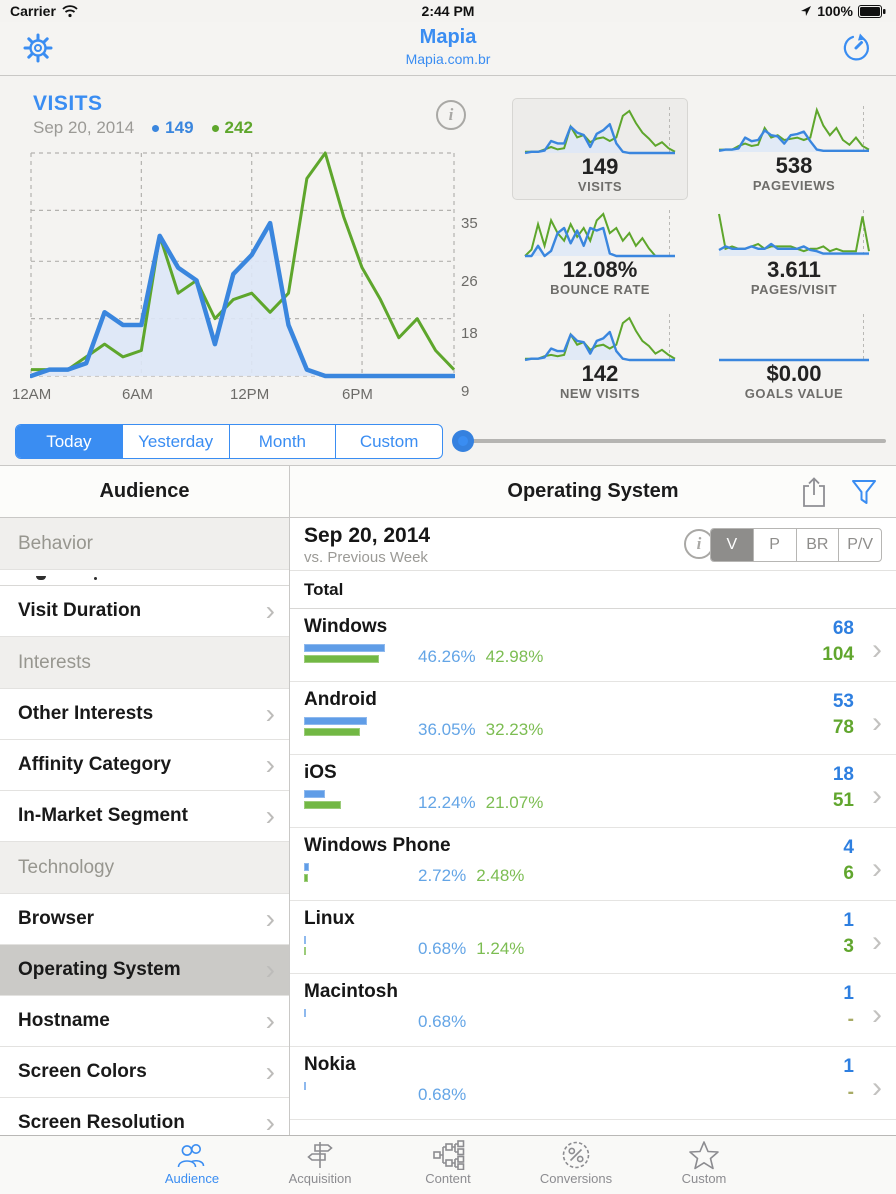  What do you see at coordinates (794, 149) in the screenshot?
I see `metric-card-pageviews: 538 PAGEVIEWS` at bounding box center [794, 149].